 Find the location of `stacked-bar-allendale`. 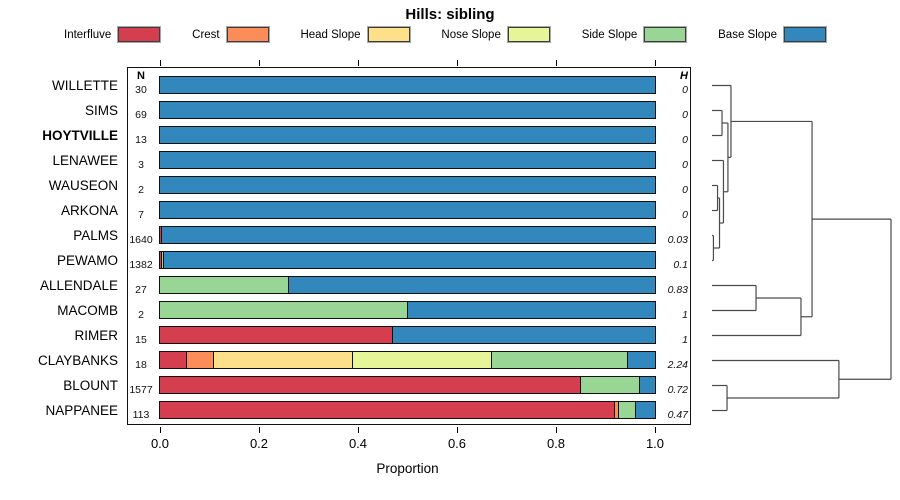

stacked-bar-allendale is located at coordinates (407, 285).